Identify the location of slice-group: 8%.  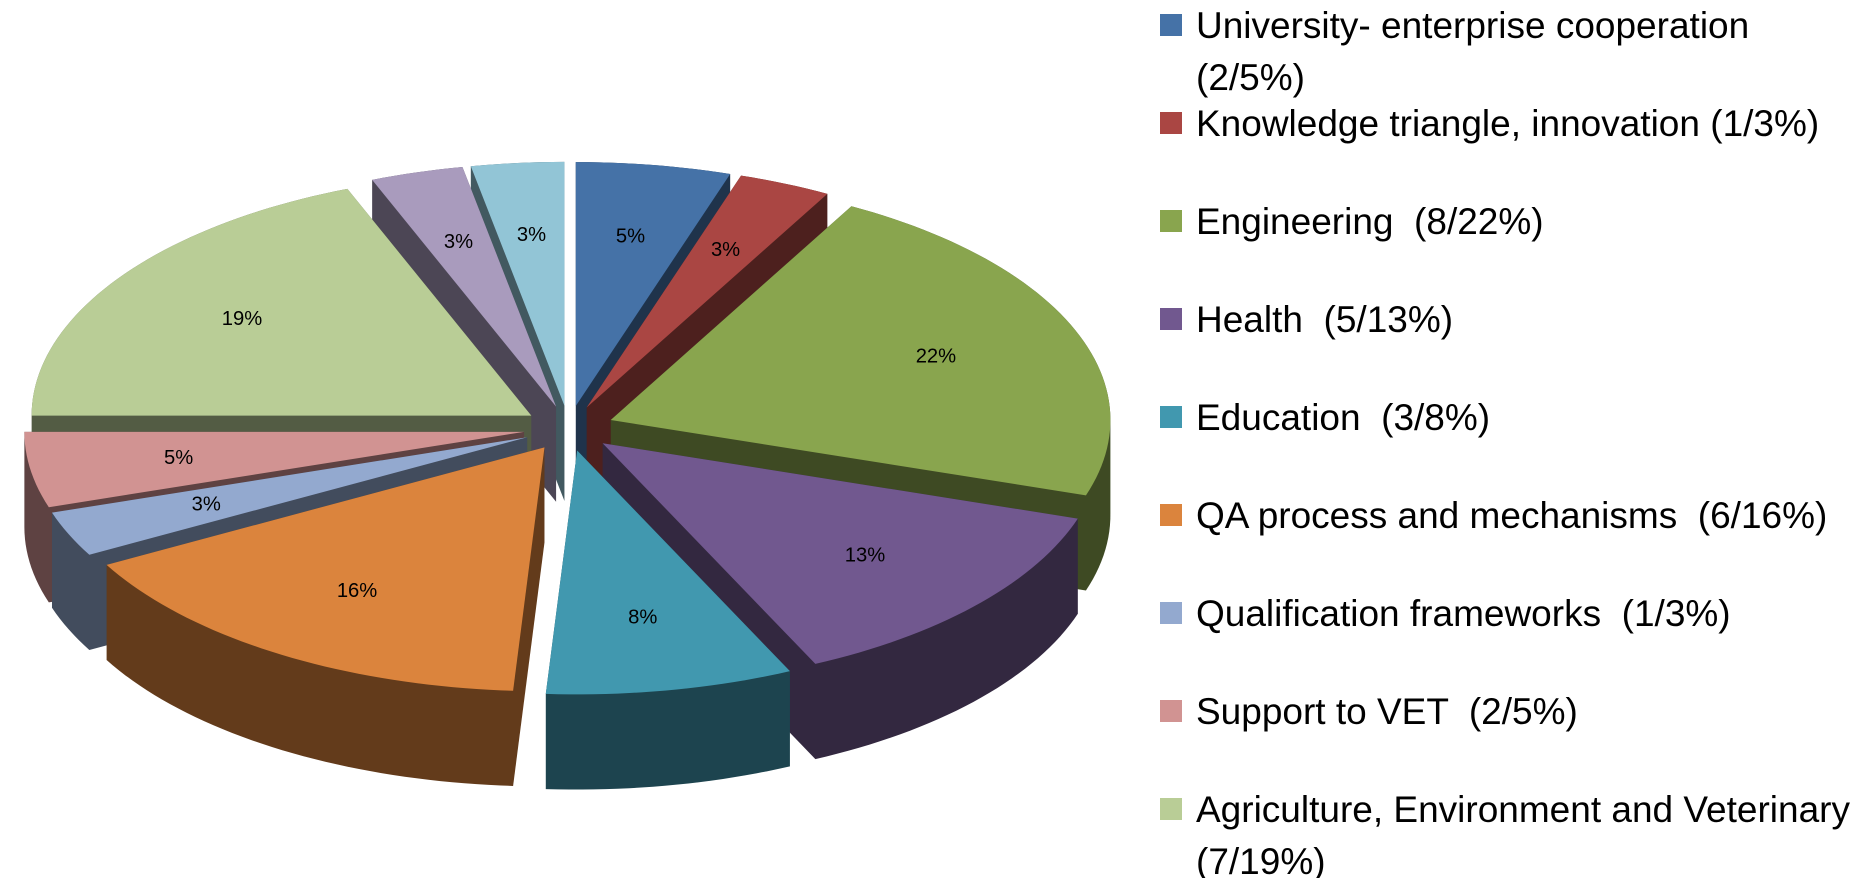
(667, 620).